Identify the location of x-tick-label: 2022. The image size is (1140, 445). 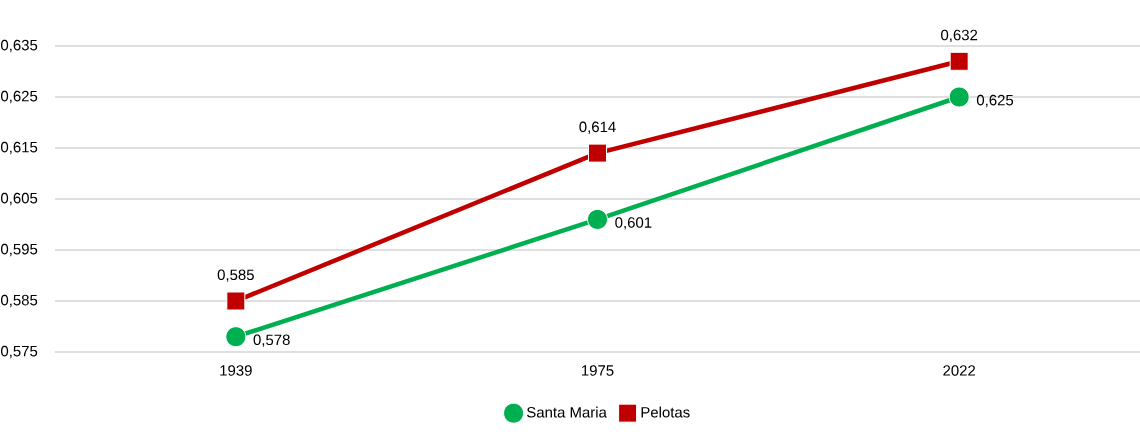
(959, 370).